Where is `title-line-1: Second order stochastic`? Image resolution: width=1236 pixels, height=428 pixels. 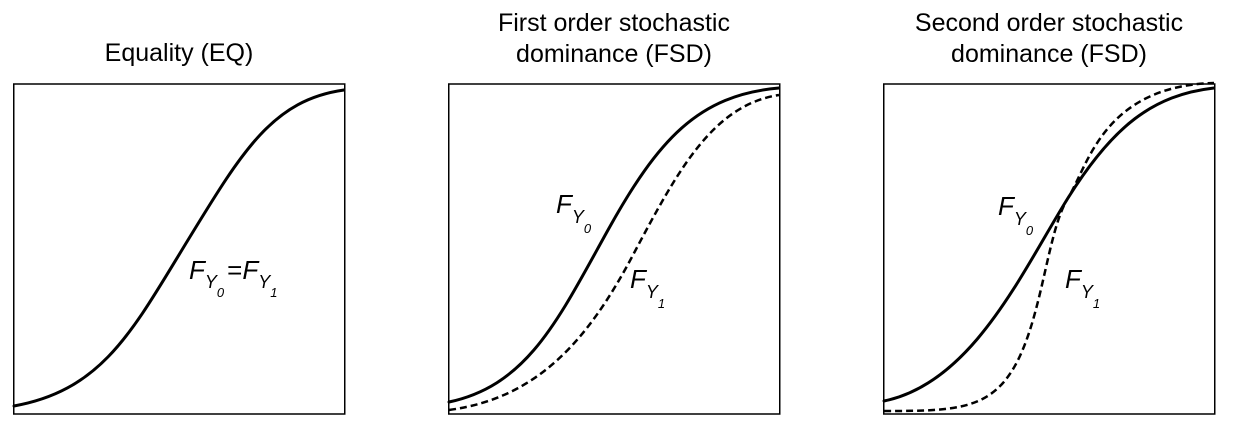 title-line-1: Second order stochastic is located at coordinates (1049, 23).